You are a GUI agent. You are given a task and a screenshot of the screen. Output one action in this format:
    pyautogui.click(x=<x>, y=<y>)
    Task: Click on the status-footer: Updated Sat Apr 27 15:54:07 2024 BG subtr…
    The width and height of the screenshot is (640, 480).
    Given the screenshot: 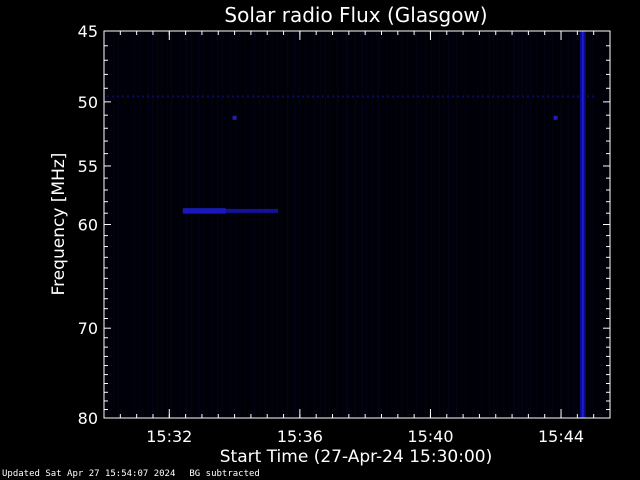 What is the action you would take?
    pyautogui.click(x=138, y=474)
    